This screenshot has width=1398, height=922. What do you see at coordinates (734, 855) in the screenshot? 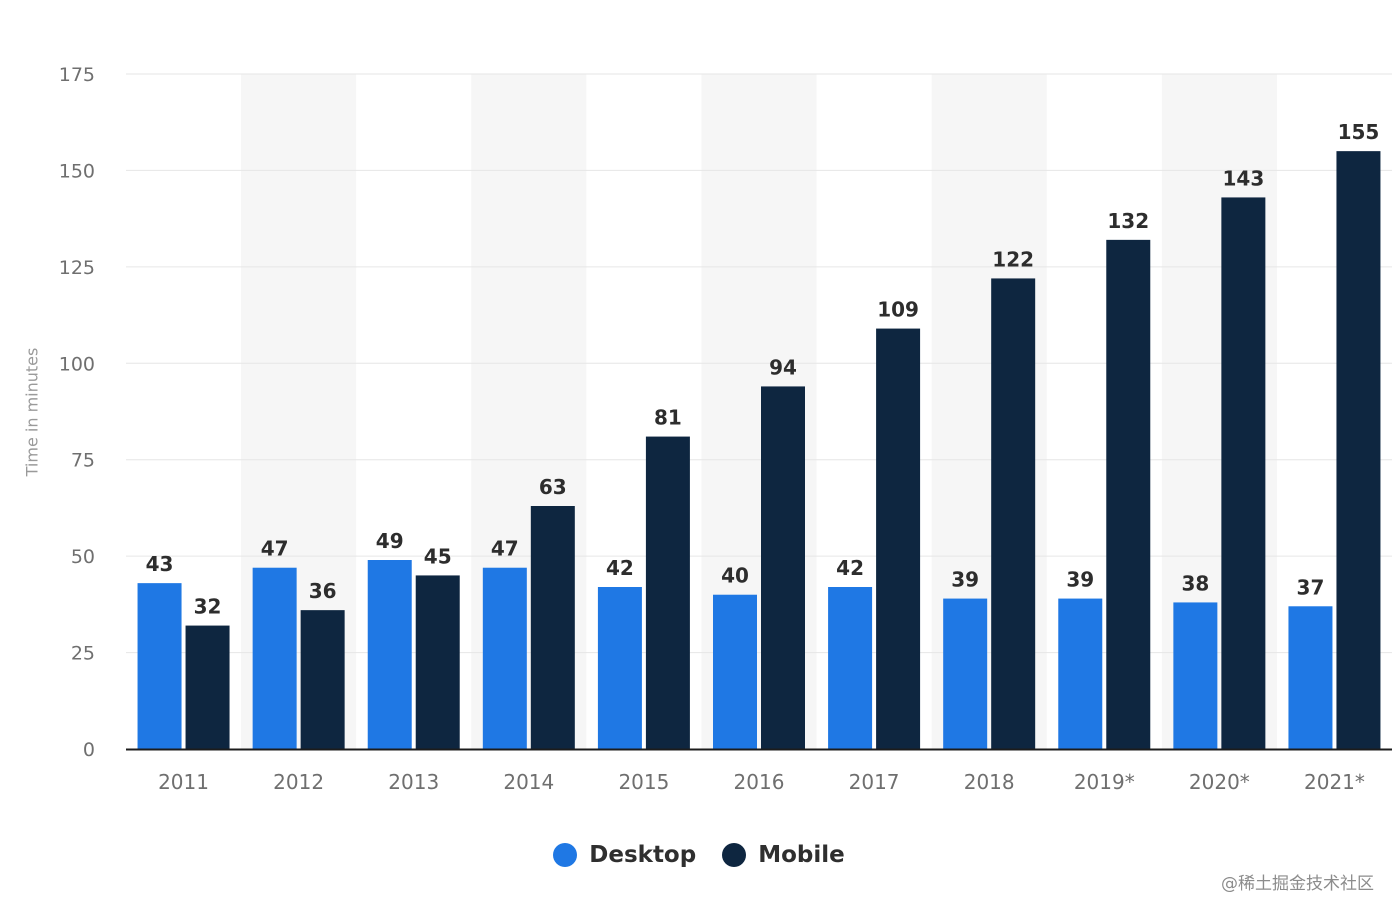
I see `legend-mobile-swatch` at bounding box center [734, 855].